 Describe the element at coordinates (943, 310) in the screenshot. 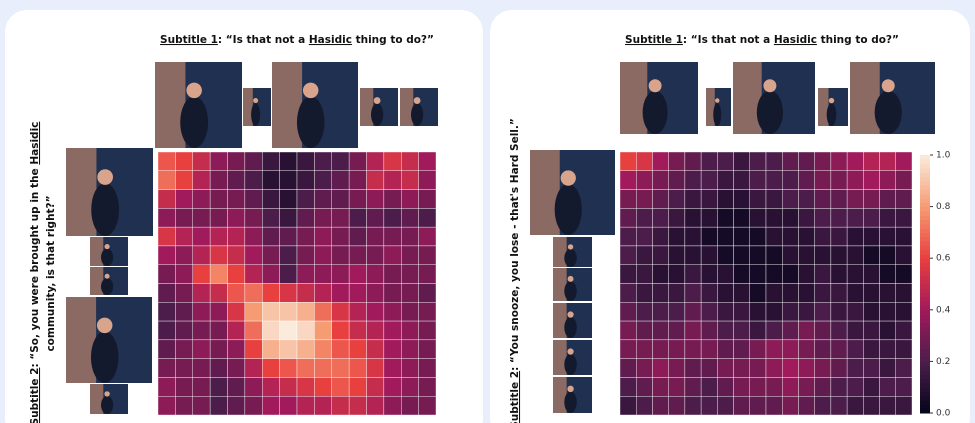

I see `colorbar-tick-label: 0.4` at that location.